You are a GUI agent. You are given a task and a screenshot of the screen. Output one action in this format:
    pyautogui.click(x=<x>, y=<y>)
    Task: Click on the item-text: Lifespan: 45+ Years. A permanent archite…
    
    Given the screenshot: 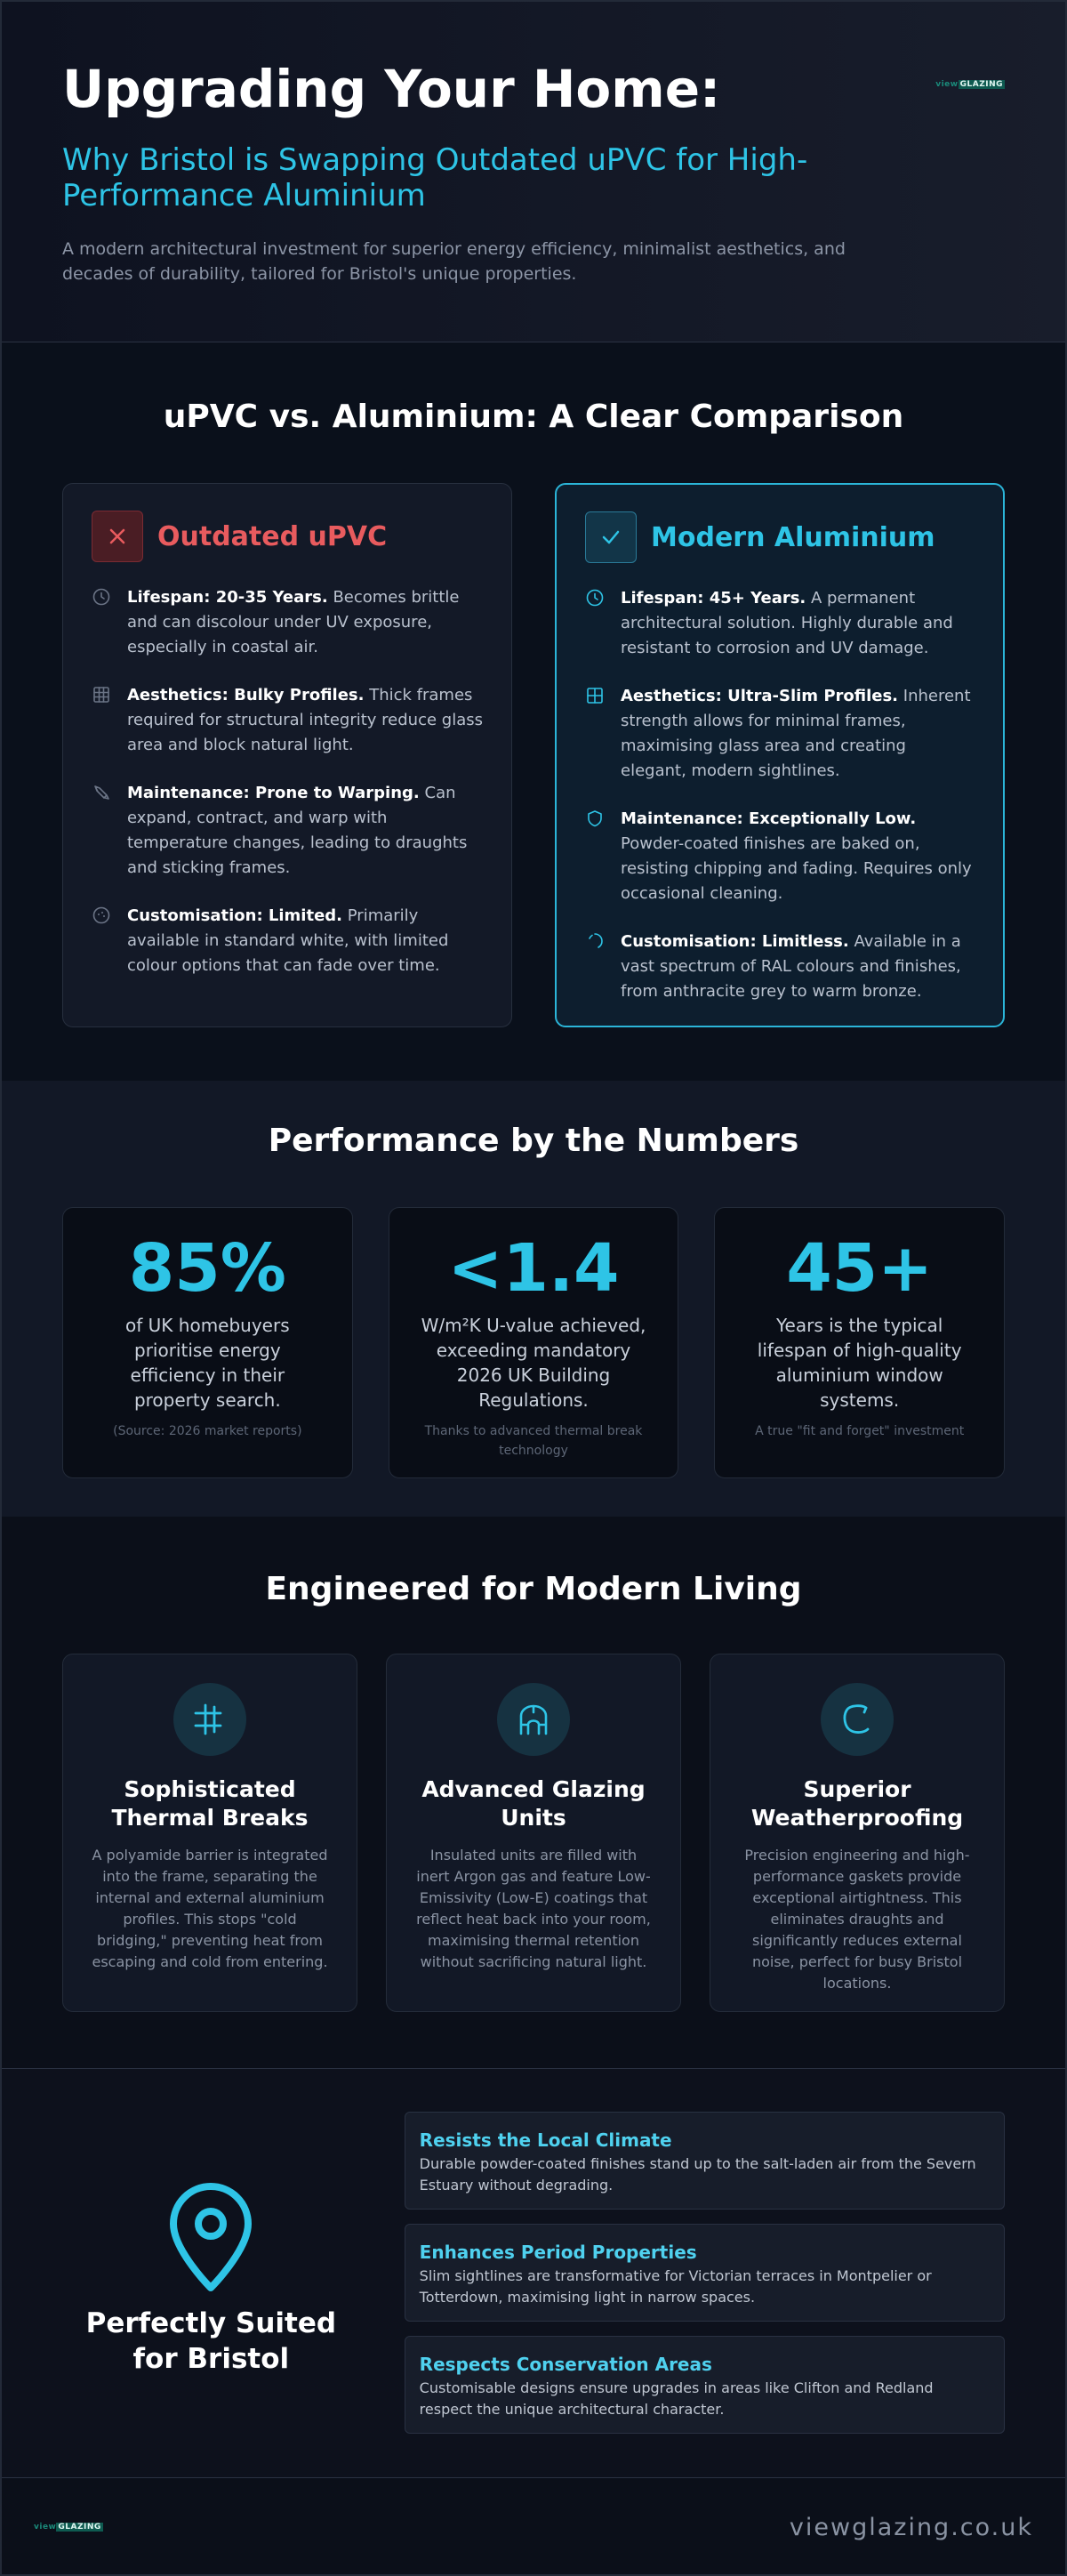 What is the action you would take?
    pyautogui.click(x=798, y=623)
    